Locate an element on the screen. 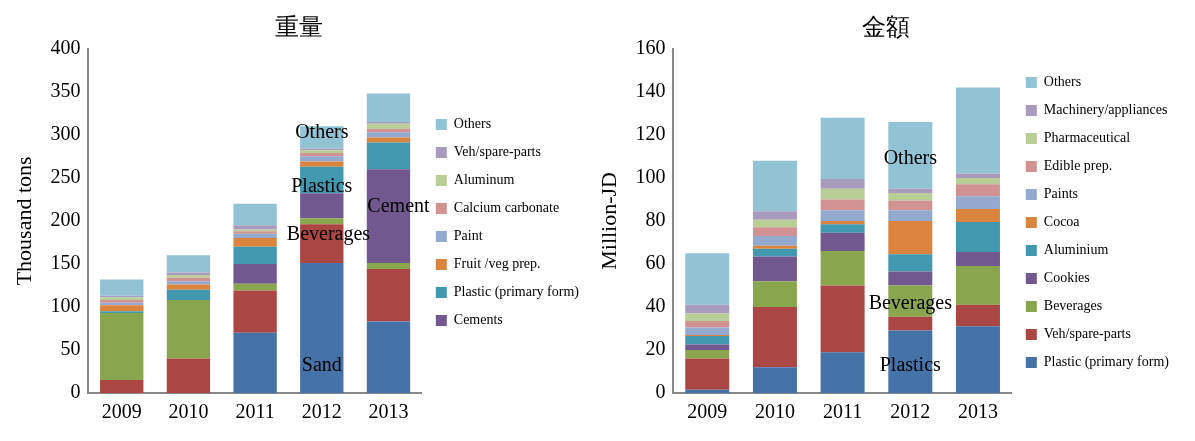 This screenshot has width=1195, height=441. legend-label: Machinery/appliances is located at coordinates (1105, 110).